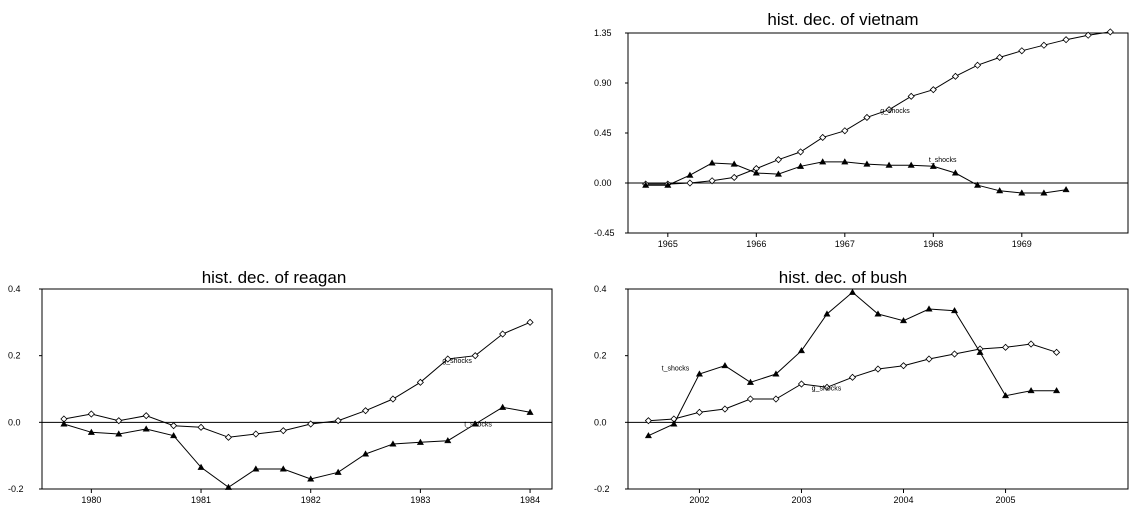 This screenshot has height=508, width=1138. I want to click on x-tick-label: 1967, so click(845, 244).